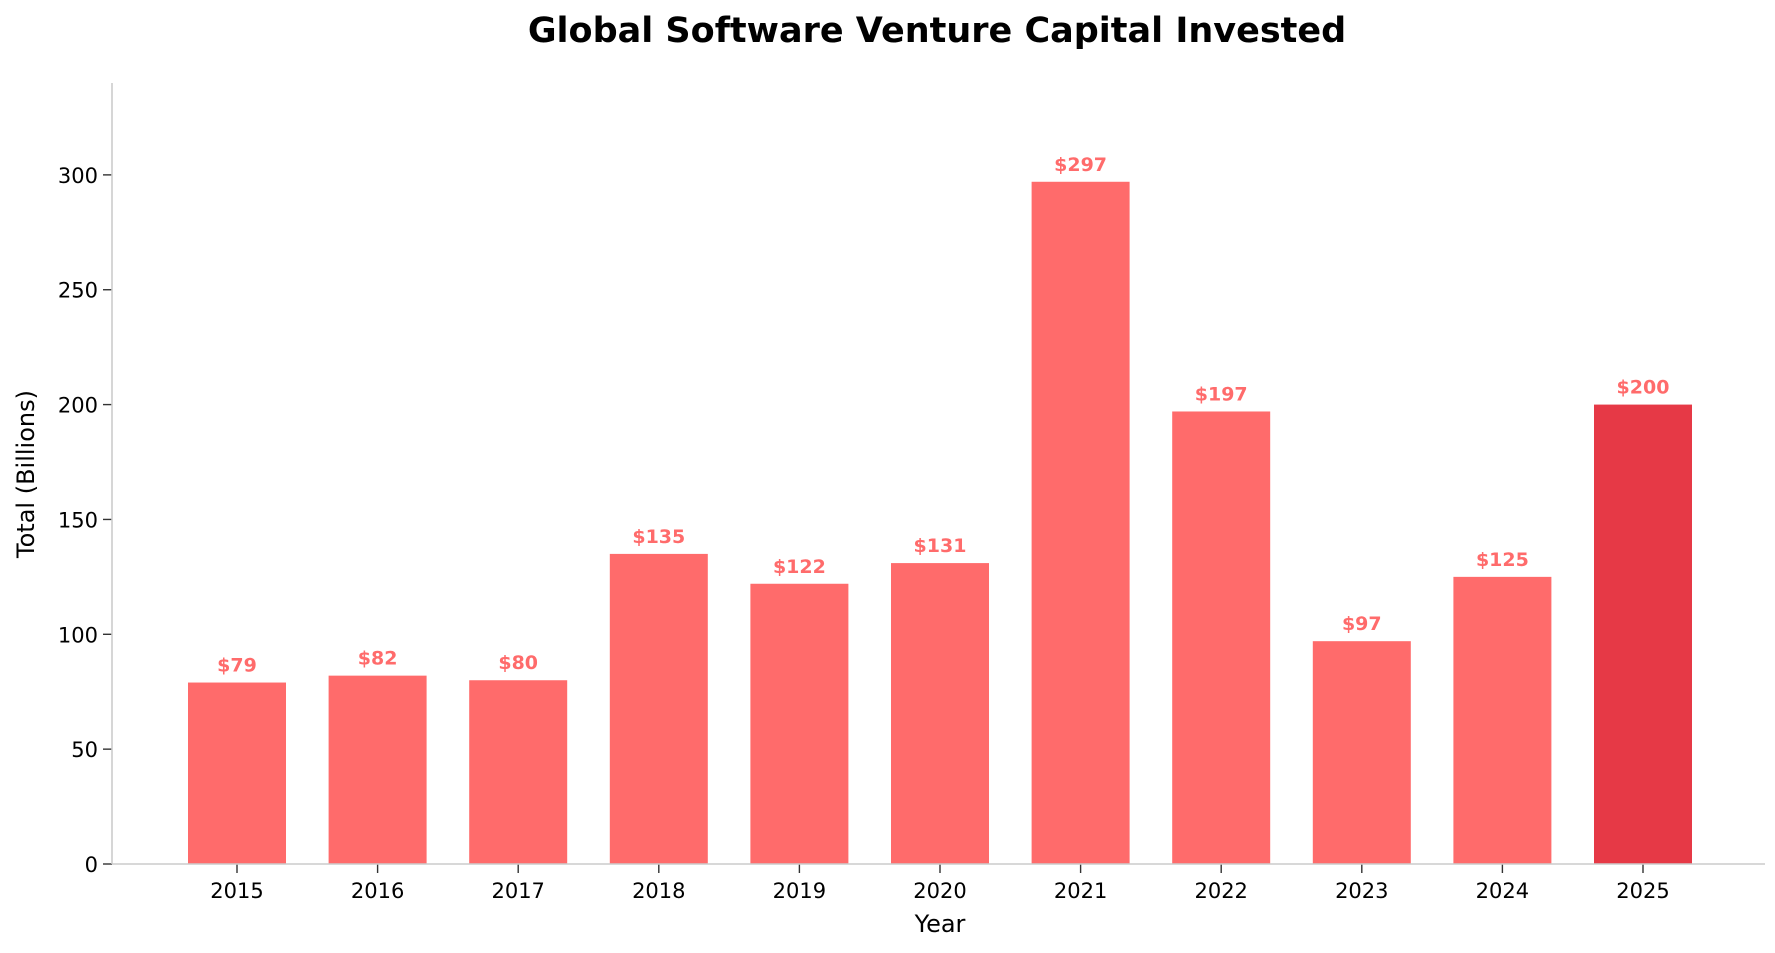  Describe the element at coordinates (658, 708) in the screenshot. I see `bar-2018` at that location.